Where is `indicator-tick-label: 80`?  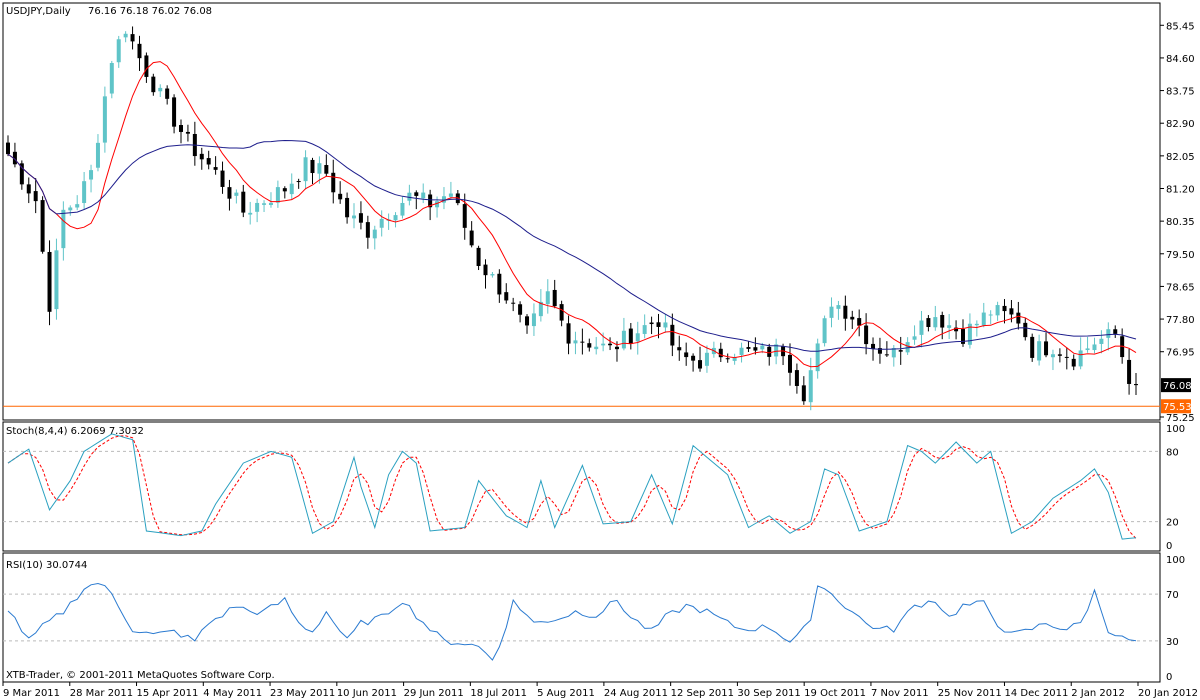 indicator-tick-label: 80 is located at coordinates (1172, 452).